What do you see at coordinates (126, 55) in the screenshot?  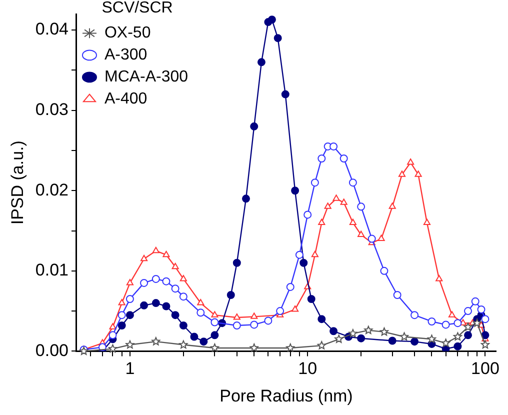 I see `legend-label: A-300` at bounding box center [126, 55].